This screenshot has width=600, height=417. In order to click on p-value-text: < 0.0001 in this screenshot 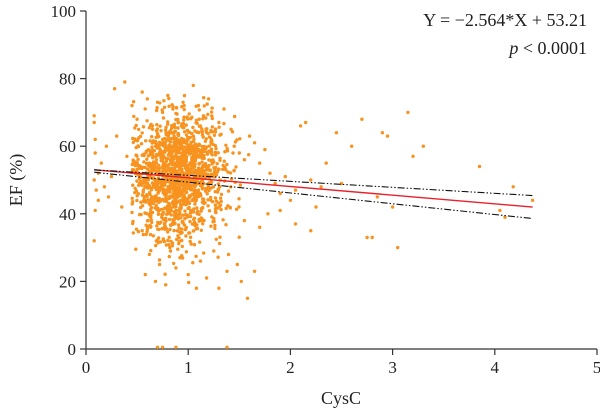, I will do `click(552, 48)`.